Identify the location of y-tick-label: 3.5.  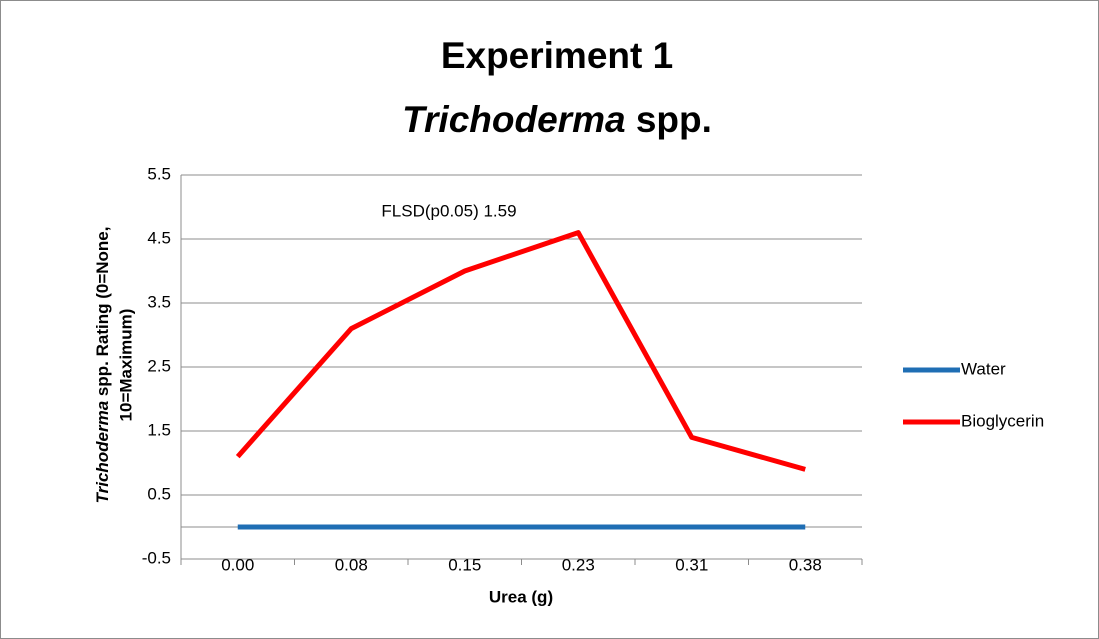
(159, 301).